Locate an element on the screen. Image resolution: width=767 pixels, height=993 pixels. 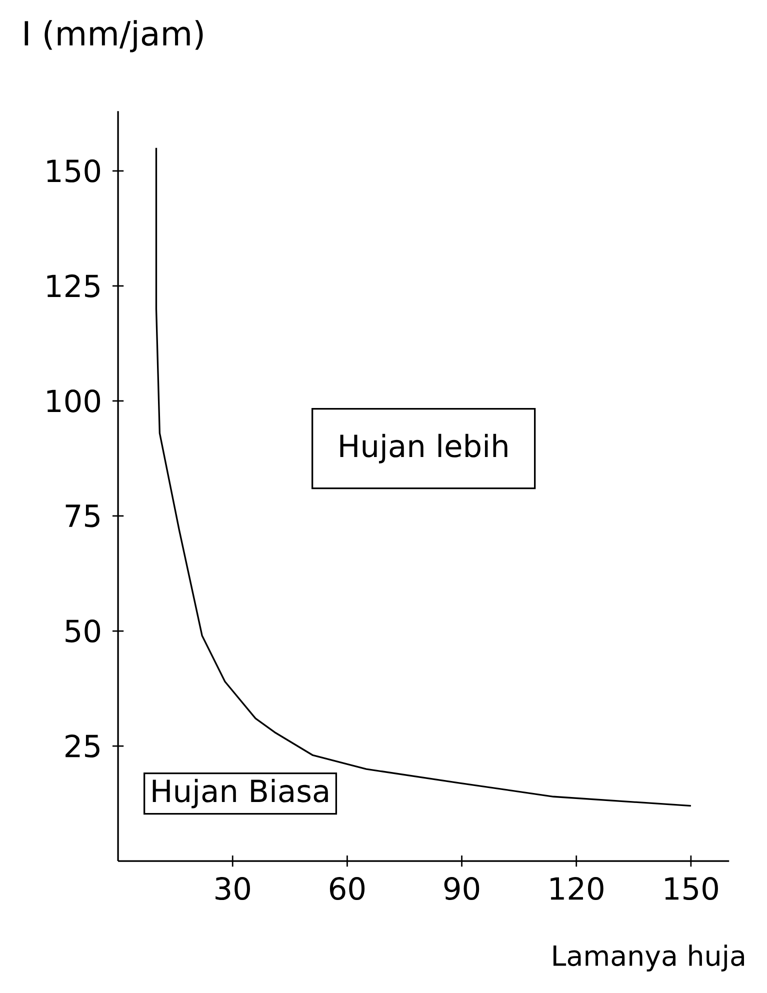
y-tick-label: 50 is located at coordinates (83, 631).